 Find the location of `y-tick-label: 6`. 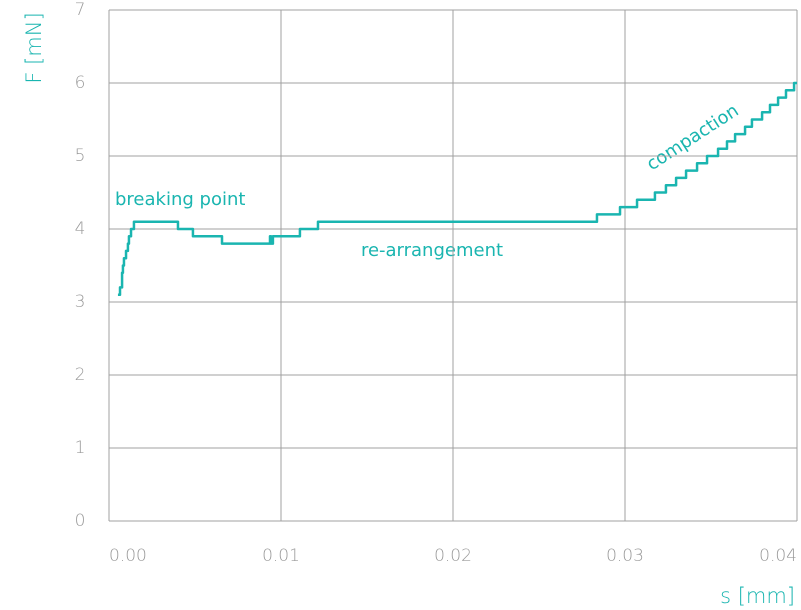

y-tick-label: 6 is located at coordinates (80, 83).